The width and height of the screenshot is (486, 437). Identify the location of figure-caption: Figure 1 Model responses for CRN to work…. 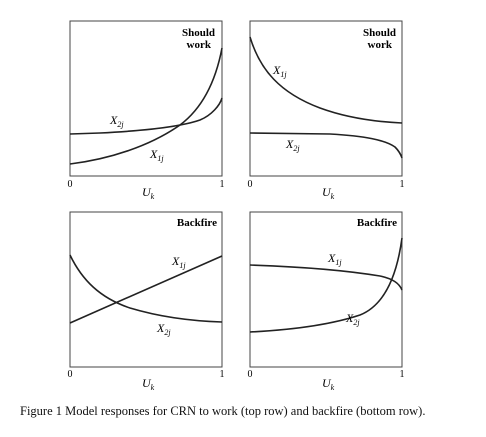
(223, 411).